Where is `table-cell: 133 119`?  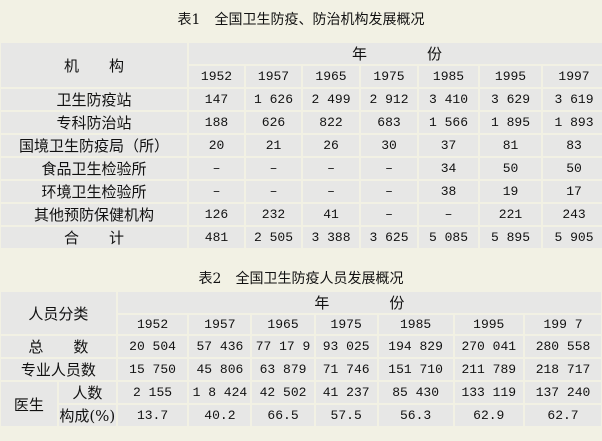 table-cell: 133 119 is located at coordinates (488, 392).